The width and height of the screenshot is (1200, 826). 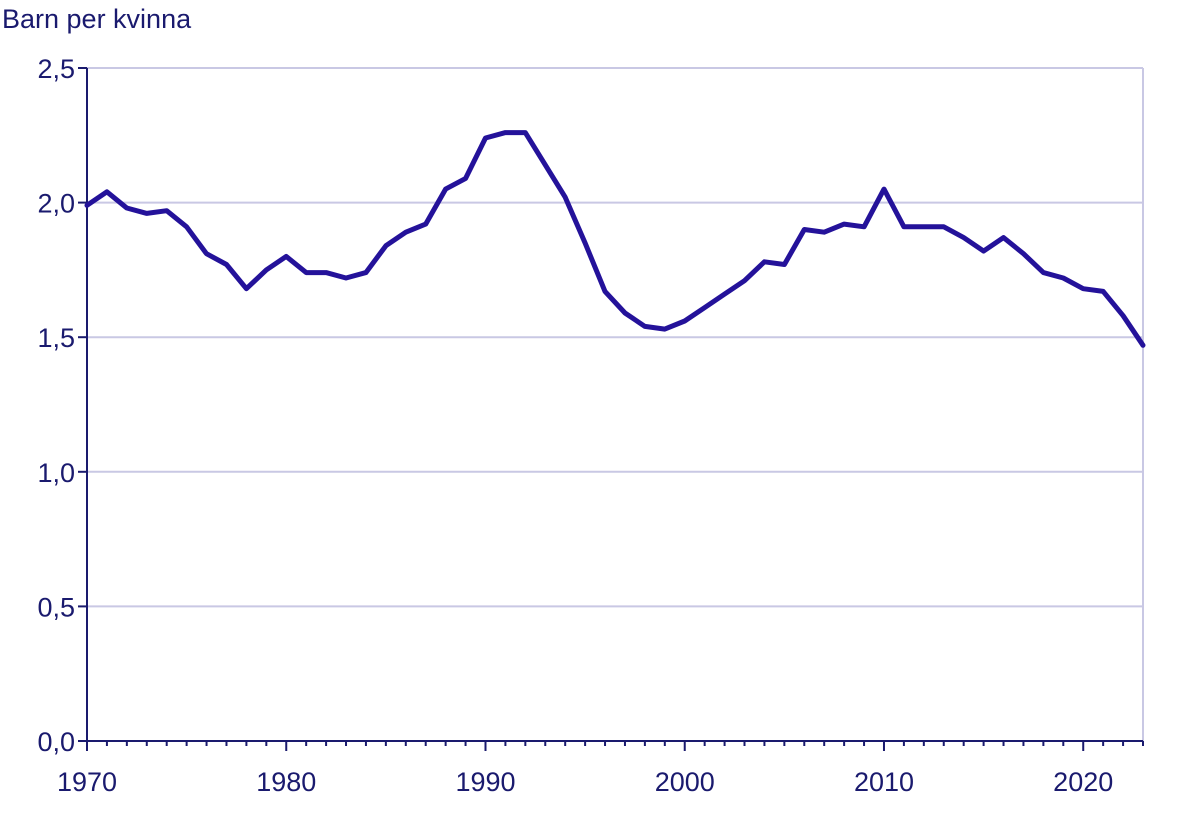 What do you see at coordinates (87, 782) in the screenshot?
I see `x-tick-label: 1970` at bounding box center [87, 782].